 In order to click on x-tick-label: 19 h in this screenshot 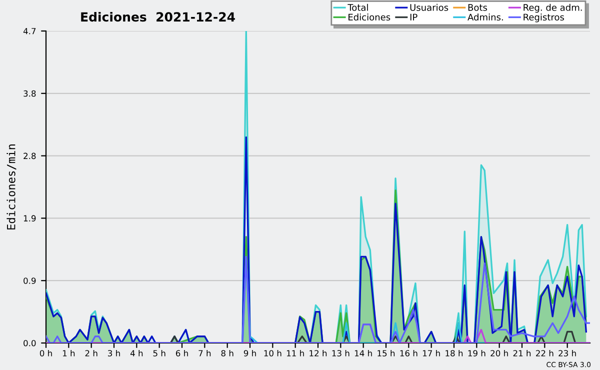, I will do `click(477, 353)`.